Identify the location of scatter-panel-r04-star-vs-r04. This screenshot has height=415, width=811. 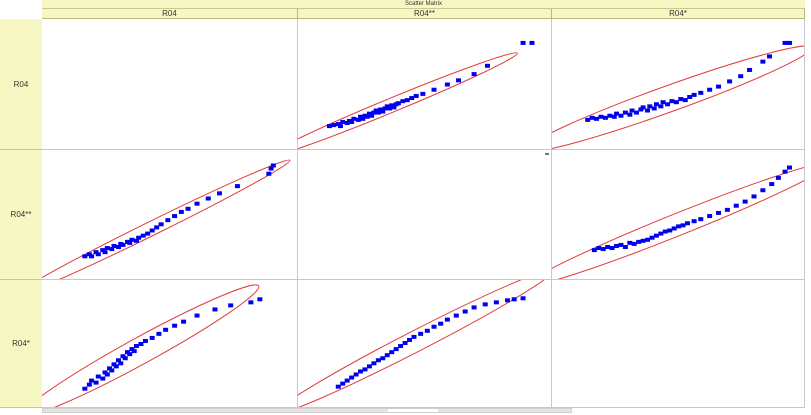
(170, 344).